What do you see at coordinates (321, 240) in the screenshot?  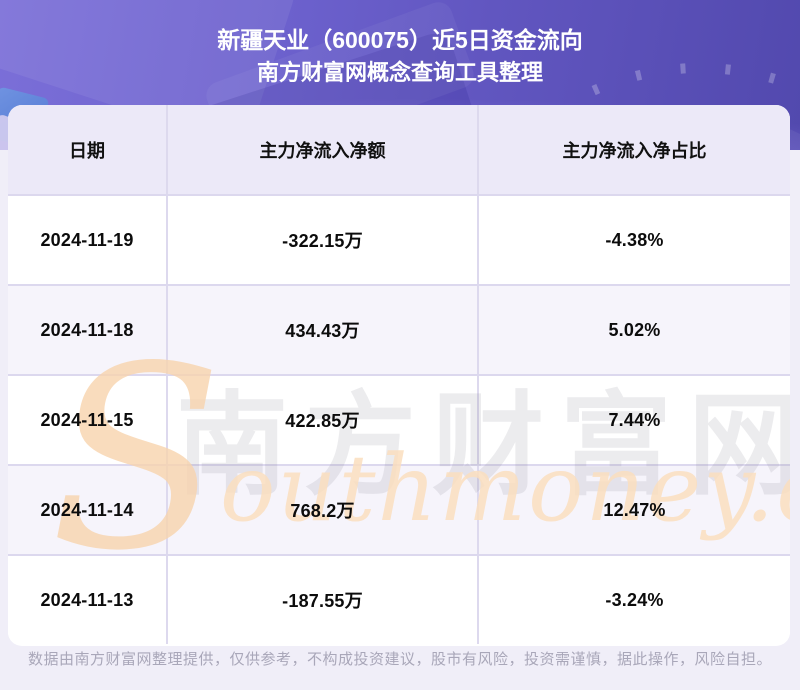 I see `cell-net-inflow: -322.15万` at bounding box center [321, 240].